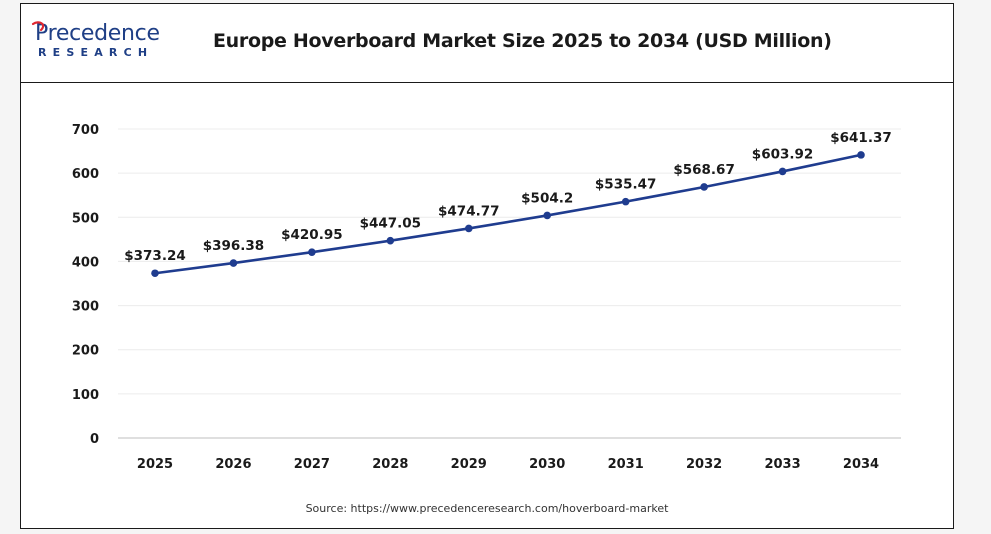 The width and height of the screenshot is (991, 534). Describe the element at coordinates (97, 33) in the screenshot. I see `logo-wordmark: Precedence` at that location.